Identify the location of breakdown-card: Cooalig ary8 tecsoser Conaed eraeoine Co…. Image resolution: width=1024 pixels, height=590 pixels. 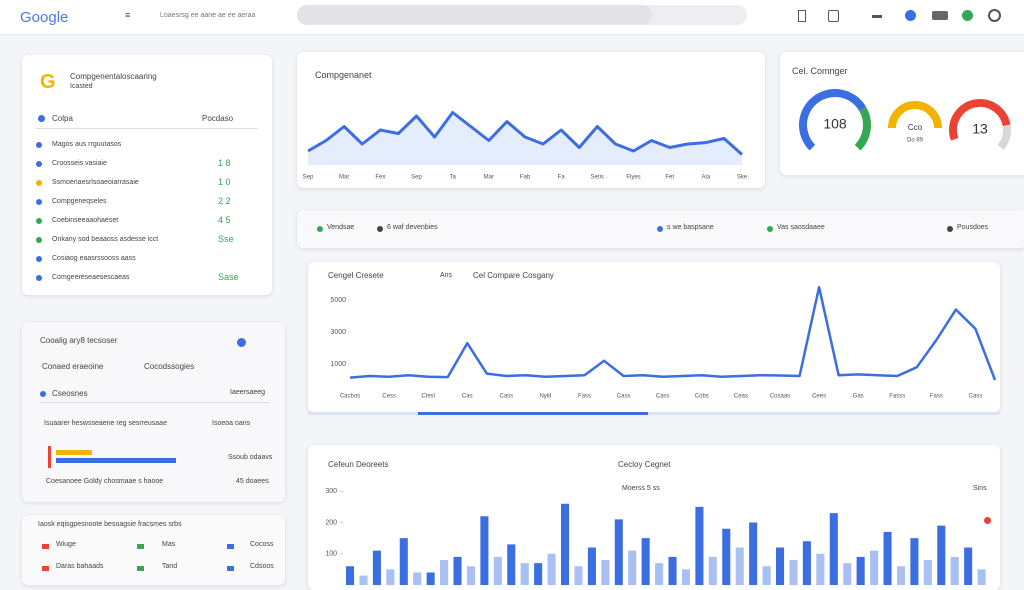
(153, 412).